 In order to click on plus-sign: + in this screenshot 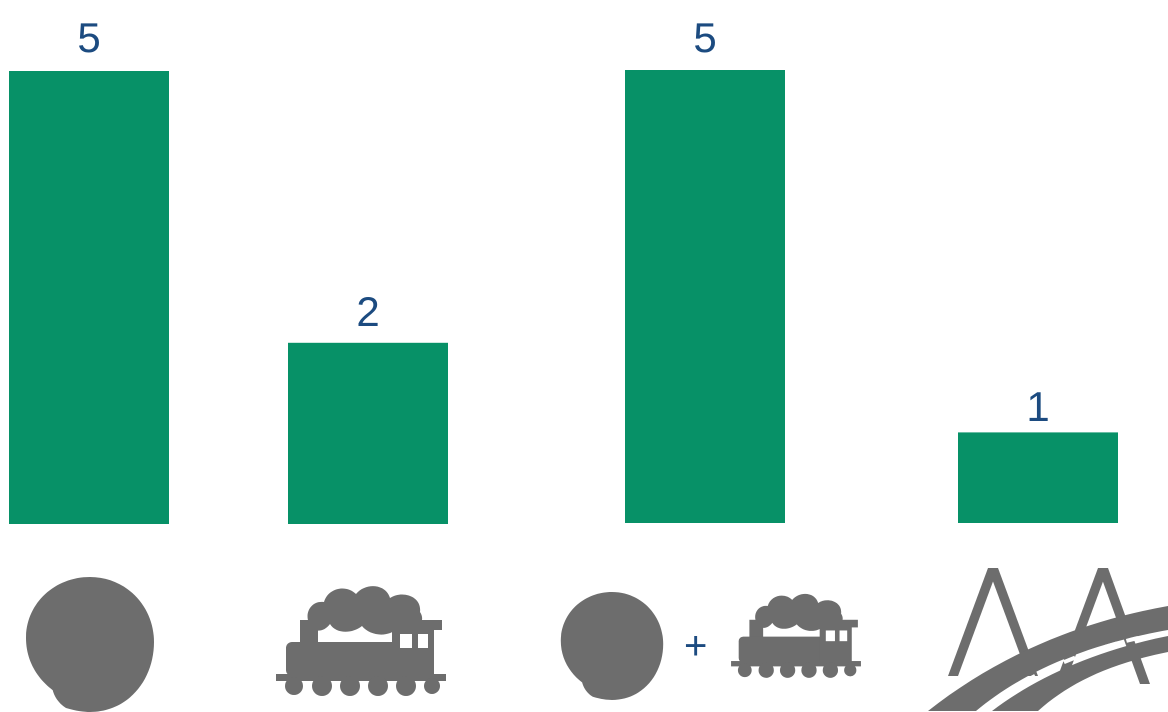, I will do `click(696, 646)`.